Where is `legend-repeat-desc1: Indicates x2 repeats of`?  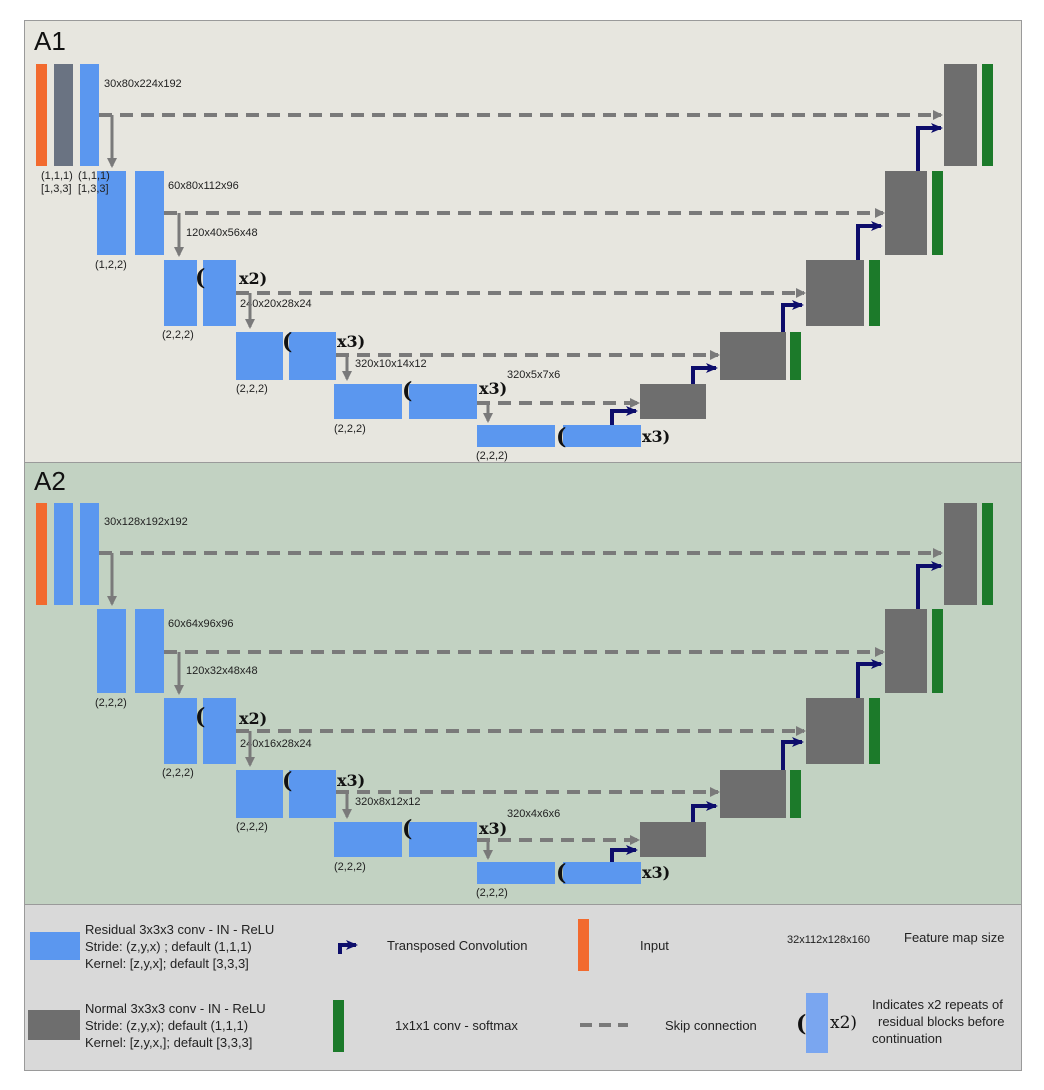 legend-repeat-desc1: Indicates x2 repeats of is located at coordinates (937, 1004).